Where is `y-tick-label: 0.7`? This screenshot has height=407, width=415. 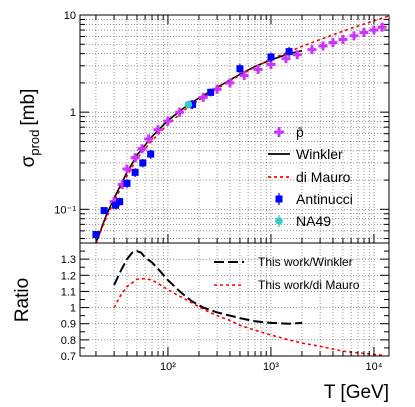 y-tick-label: 0.7 is located at coordinates (68, 357).